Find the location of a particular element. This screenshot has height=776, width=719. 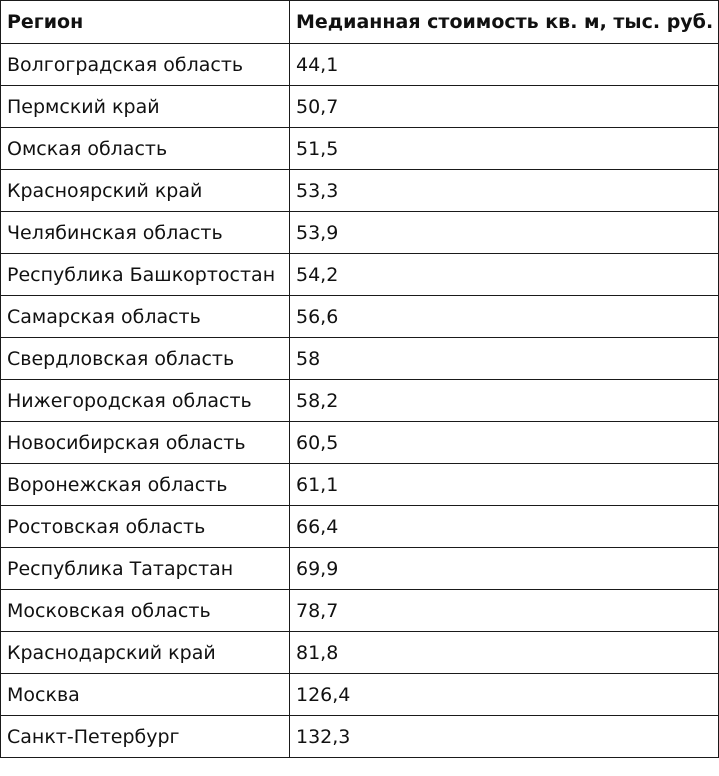

region-cell: Челябинская область is located at coordinates (145, 232).